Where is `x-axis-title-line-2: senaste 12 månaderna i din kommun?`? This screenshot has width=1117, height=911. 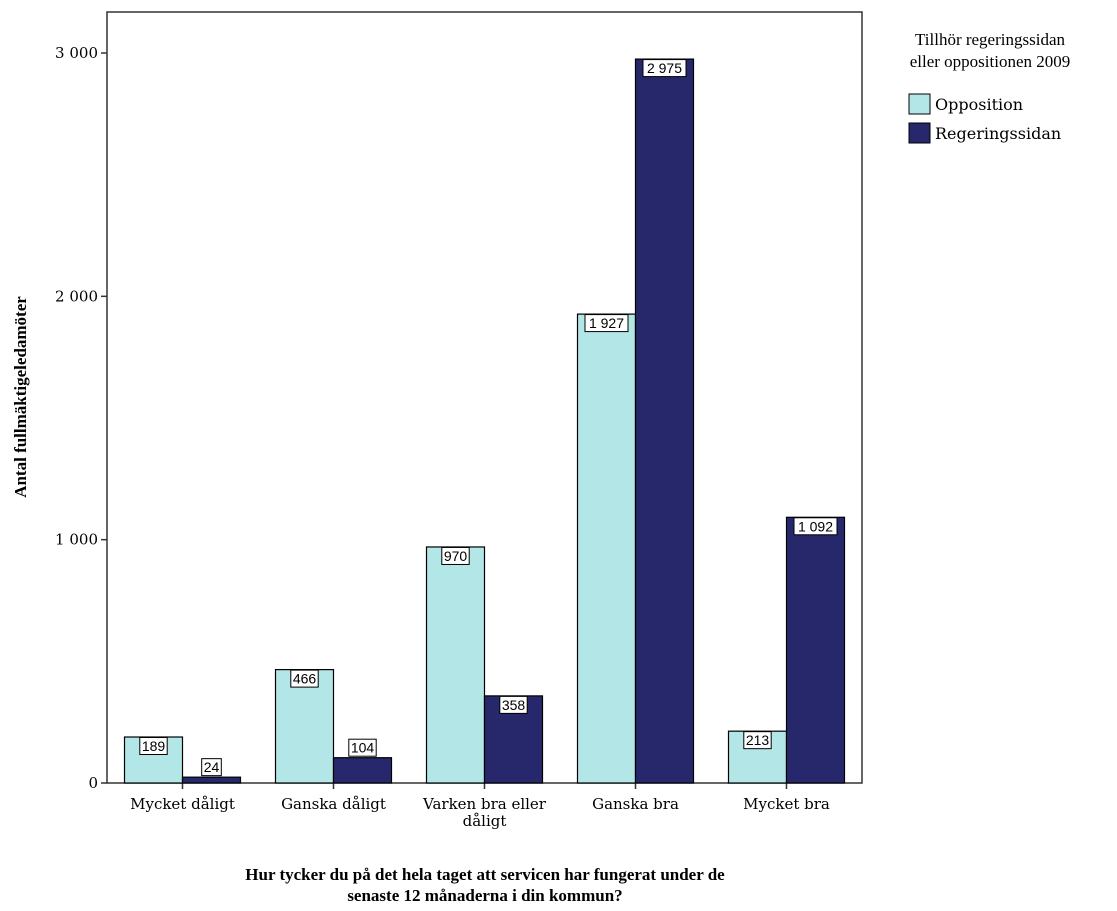
x-axis-title-line-2: senaste 12 månaderna i din kommun? is located at coordinates (484, 895).